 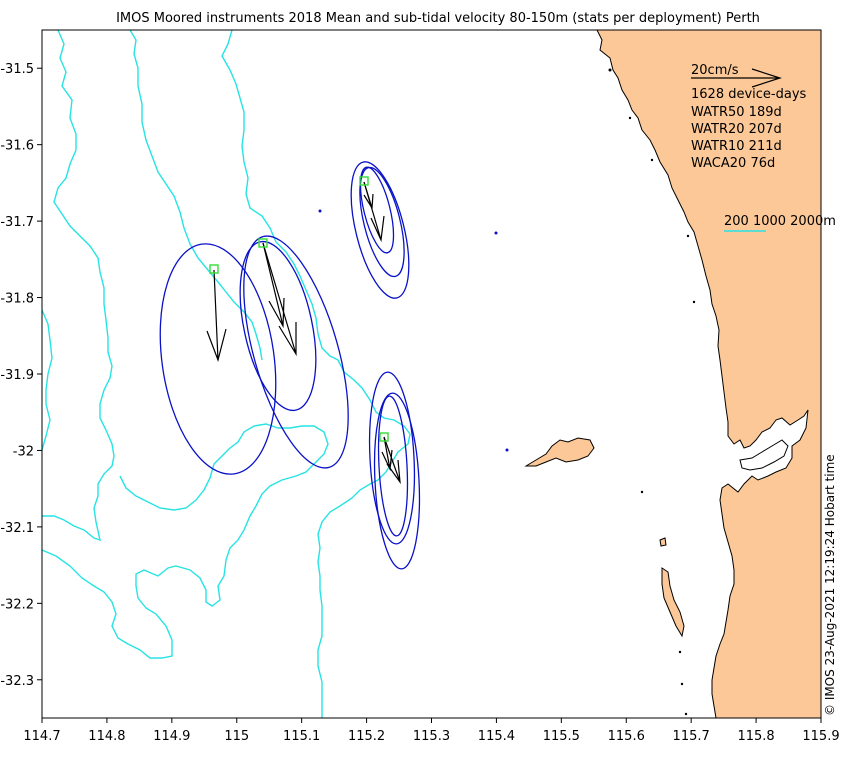 I want to click on coastal-rocks, so click(x=652, y=392).